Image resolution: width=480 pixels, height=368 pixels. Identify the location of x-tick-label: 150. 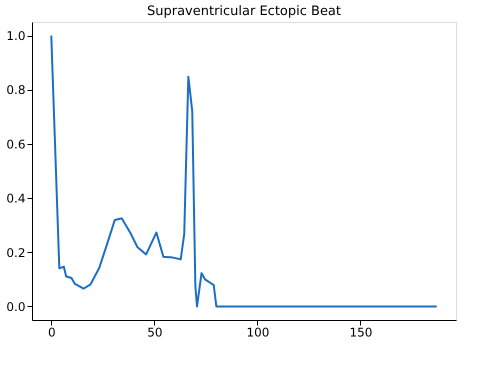
(361, 333).